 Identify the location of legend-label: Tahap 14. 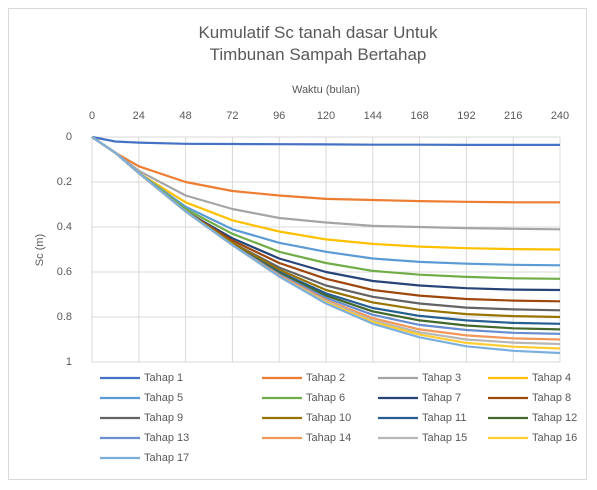
(328, 438).